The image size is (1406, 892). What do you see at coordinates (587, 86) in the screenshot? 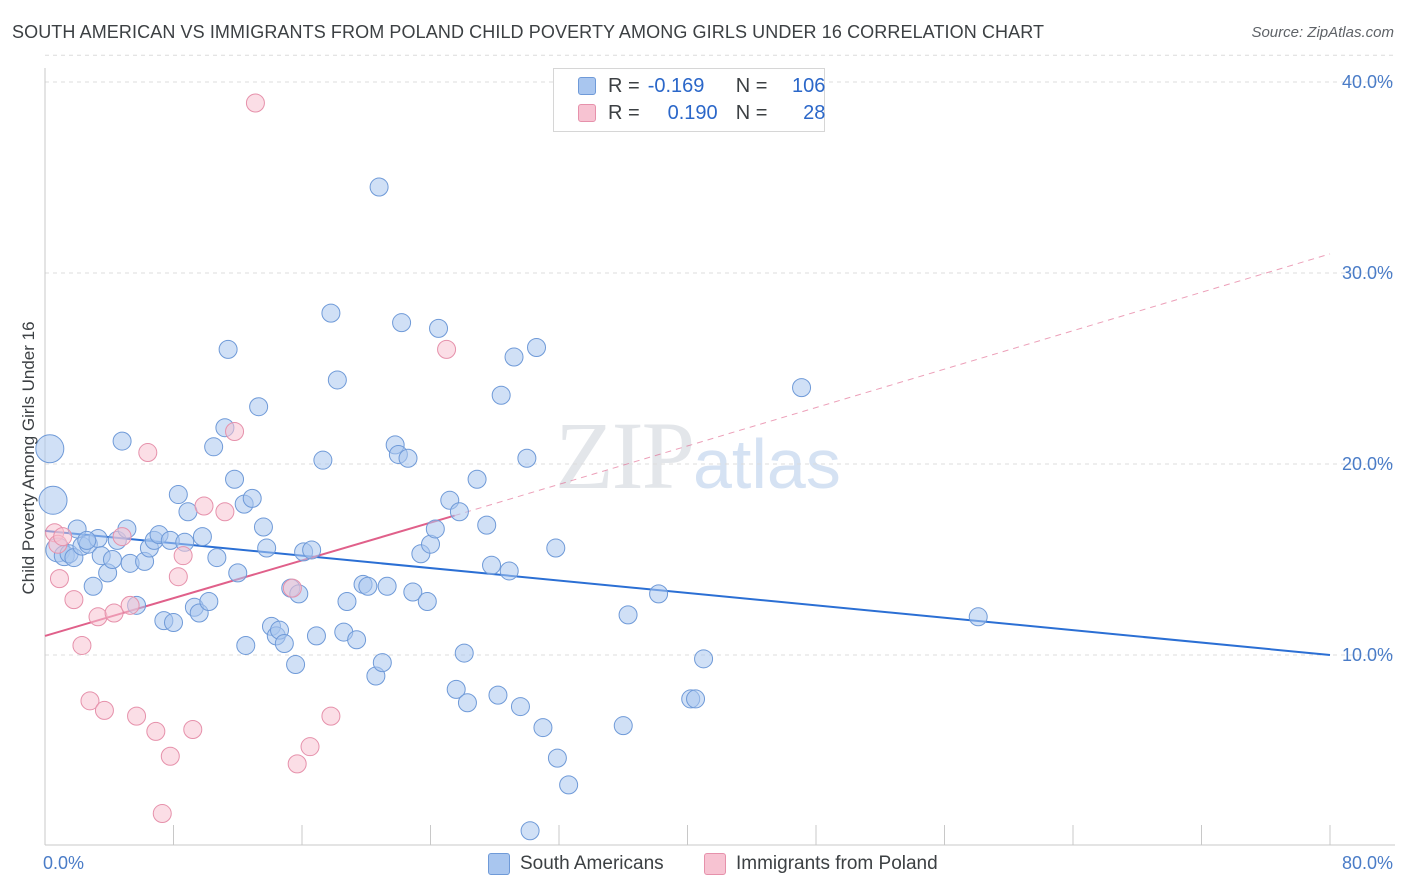
I see `stats-swatch-blue` at bounding box center [587, 86].